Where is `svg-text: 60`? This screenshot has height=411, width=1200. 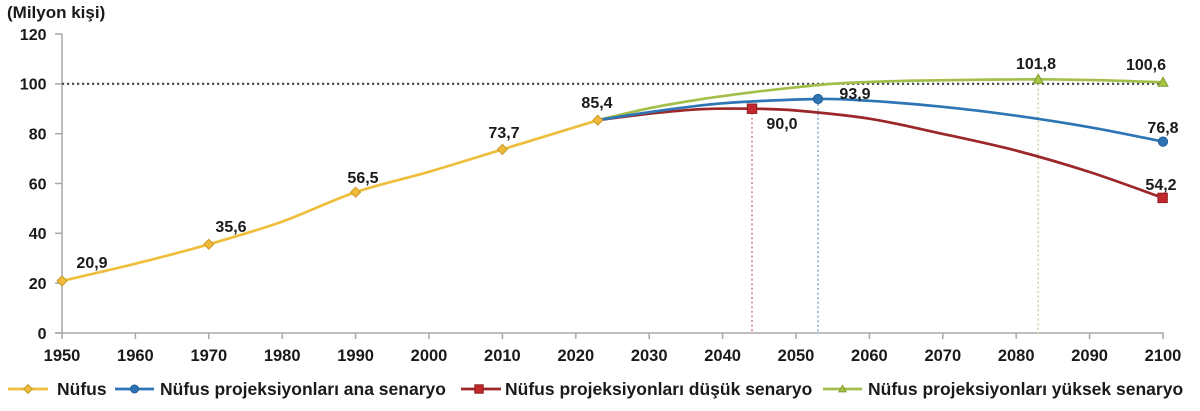
svg-text: 60 is located at coordinates (38, 184).